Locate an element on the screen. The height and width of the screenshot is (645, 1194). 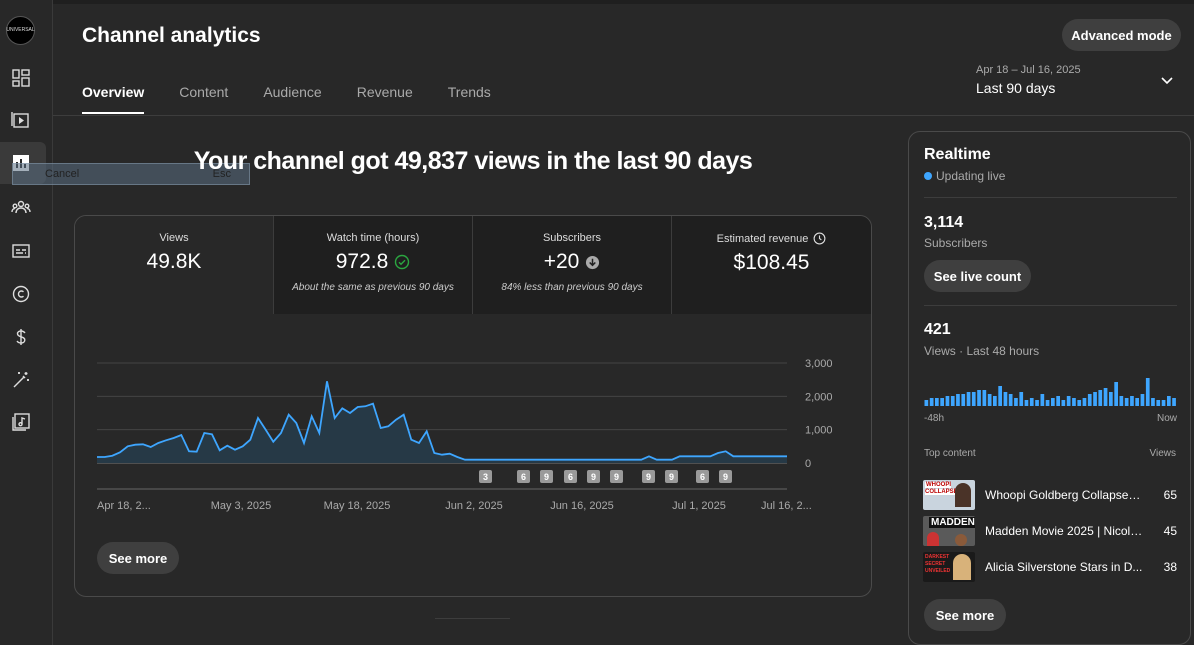
audio-library-icon is located at coordinates (21, 422).